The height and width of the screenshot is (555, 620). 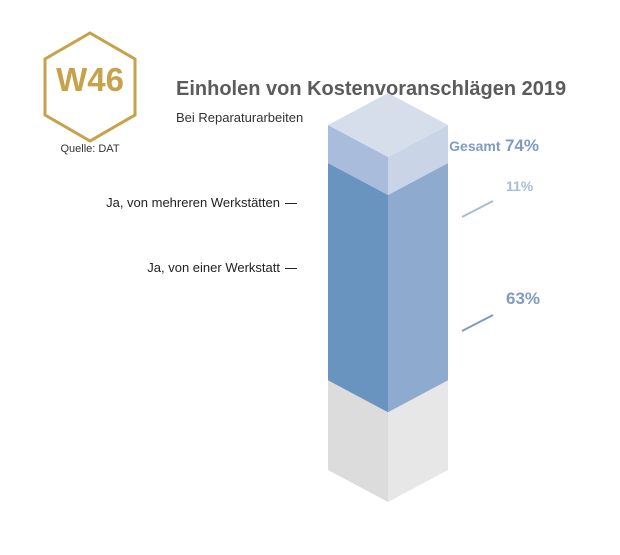 What do you see at coordinates (477, 209) in the screenshot?
I see `leader-line-multiple` at bounding box center [477, 209].